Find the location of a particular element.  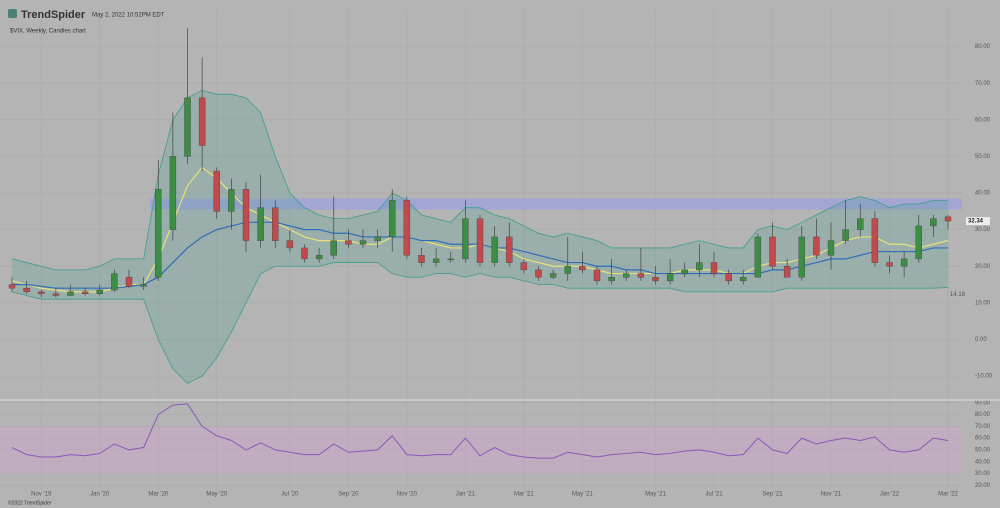

price-tag is located at coordinates (978, 221).